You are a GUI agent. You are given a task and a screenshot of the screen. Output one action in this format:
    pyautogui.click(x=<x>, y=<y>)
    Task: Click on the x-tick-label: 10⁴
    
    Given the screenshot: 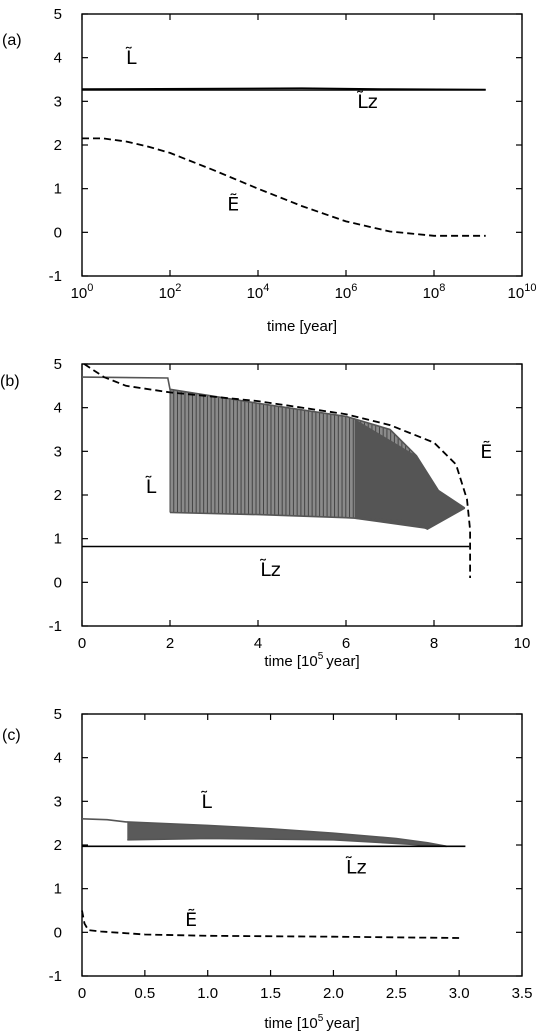 What is the action you would take?
    pyautogui.click(x=258, y=292)
    